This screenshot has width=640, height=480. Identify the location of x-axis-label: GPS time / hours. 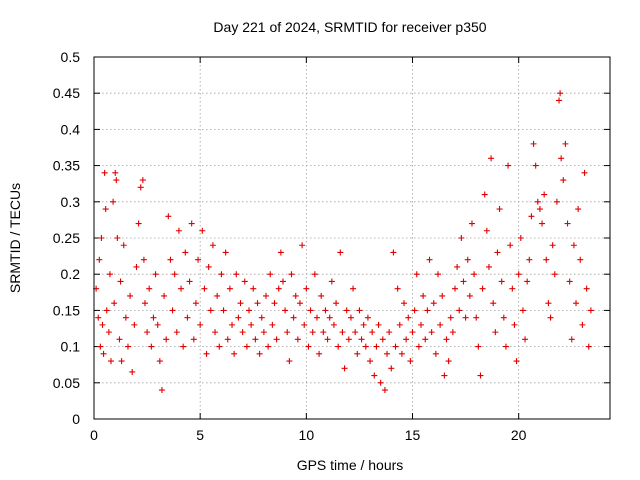
(350, 465).